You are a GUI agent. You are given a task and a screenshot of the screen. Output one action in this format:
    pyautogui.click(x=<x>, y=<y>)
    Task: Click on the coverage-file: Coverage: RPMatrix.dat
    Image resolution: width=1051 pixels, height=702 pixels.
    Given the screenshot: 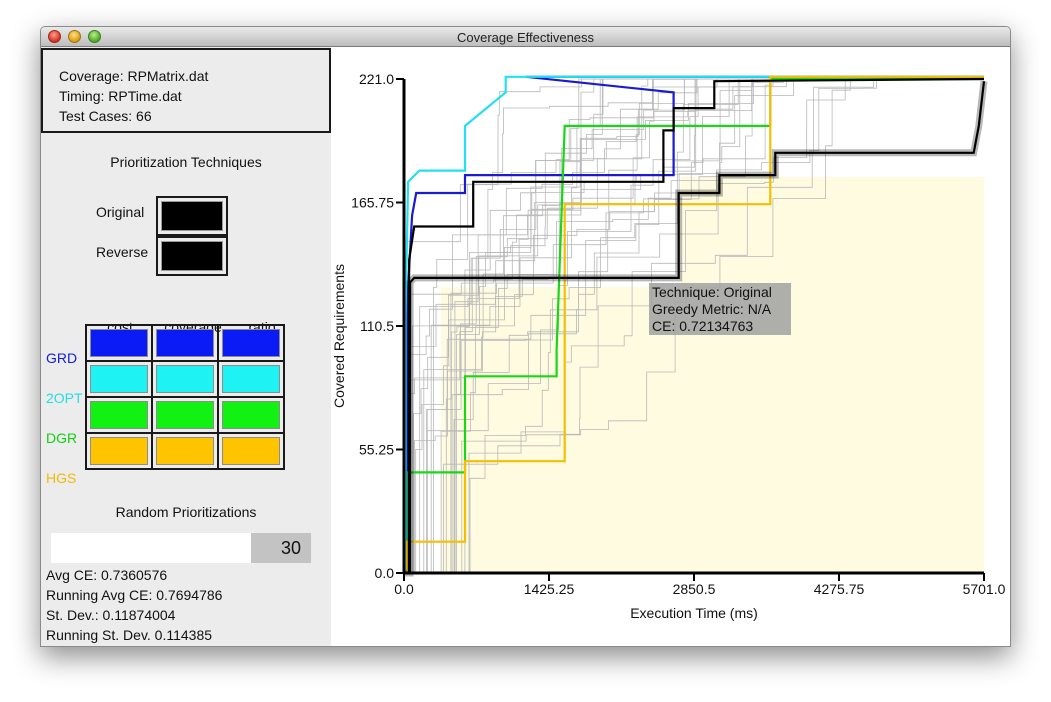 What is the action you would take?
    pyautogui.click(x=134, y=76)
    